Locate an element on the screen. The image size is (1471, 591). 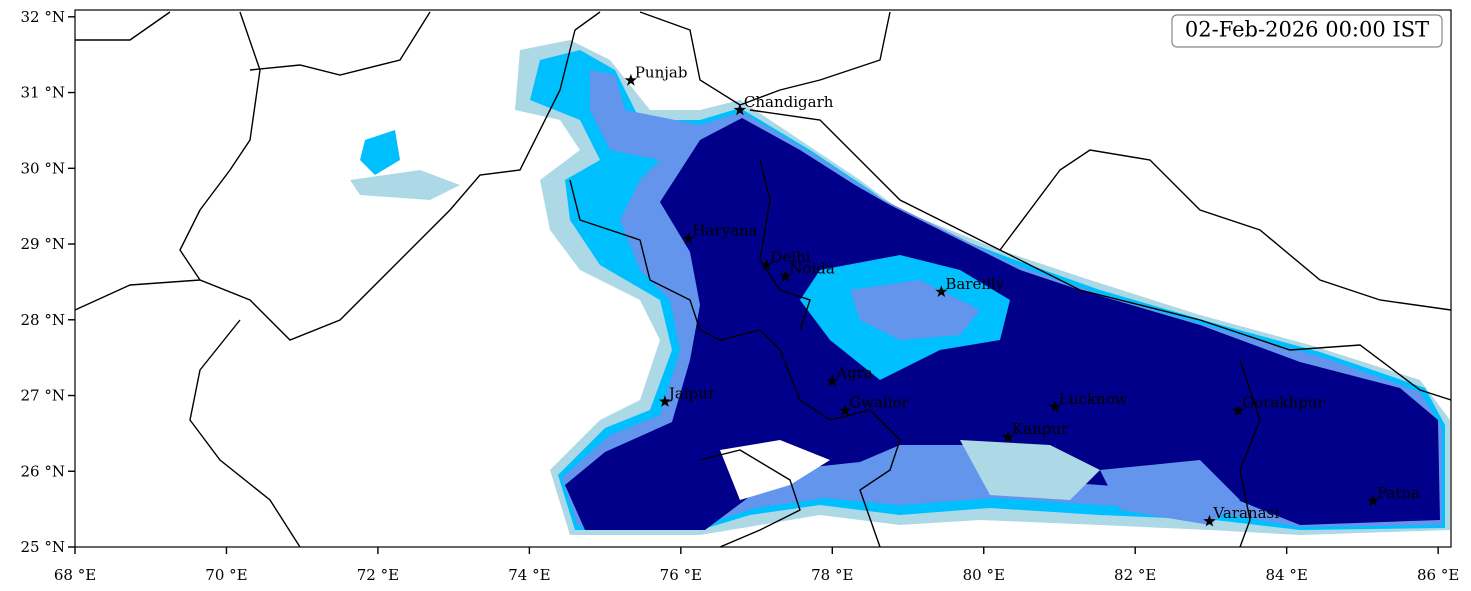
y-tick-label: 27 °N is located at coordinates (43, 396).